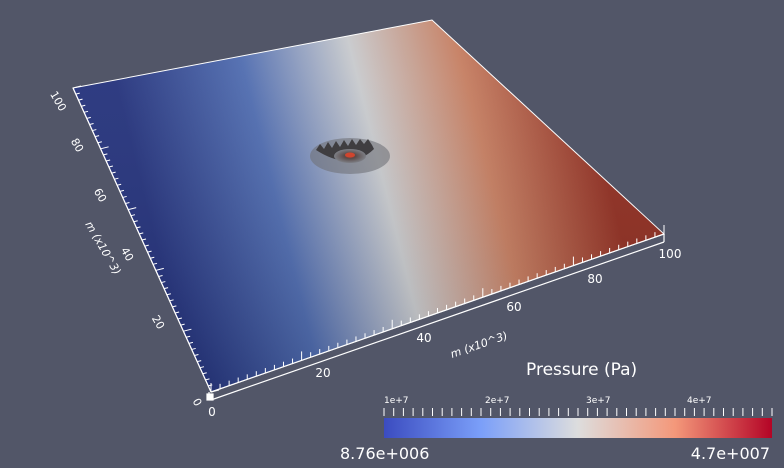 The height and width of the screenshot is (468, 784). I want to click on x-tick-label: 100, so click(670, 254).